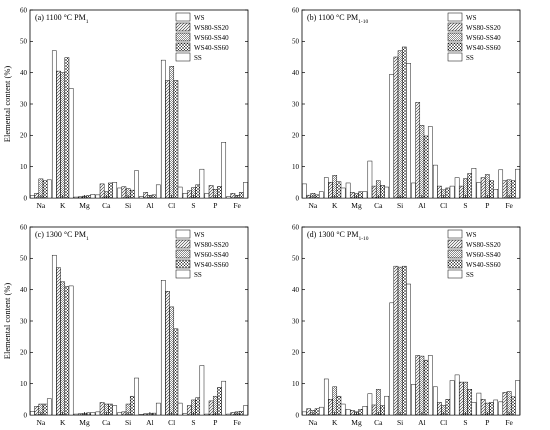  Describe the element at coordinates (400, 341) in the screenshot. I see `bar-si-ws60-ss40` at that location.